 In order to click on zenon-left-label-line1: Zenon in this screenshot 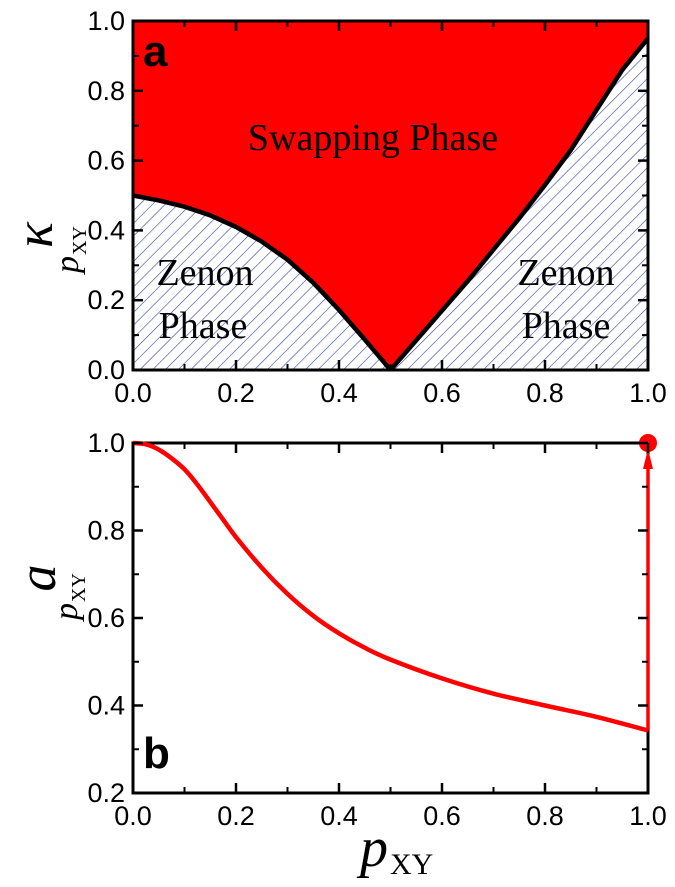, I will do `click(204, 273)`.